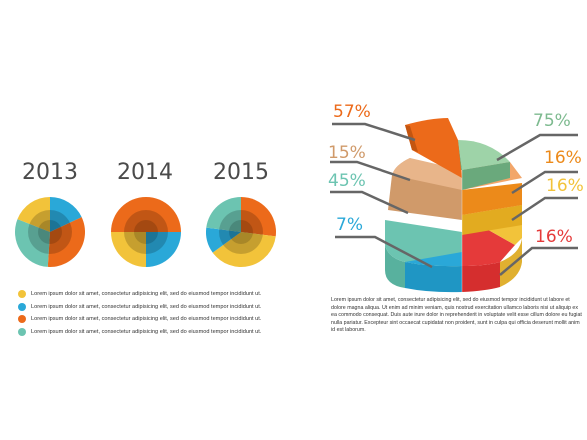 The width and height of the screenshot is (587, 440). What do you see at coordinates (563, 158) in the screenshot?
I see `label-16-percent-orange: 16%` at bounding box center [563, 158].